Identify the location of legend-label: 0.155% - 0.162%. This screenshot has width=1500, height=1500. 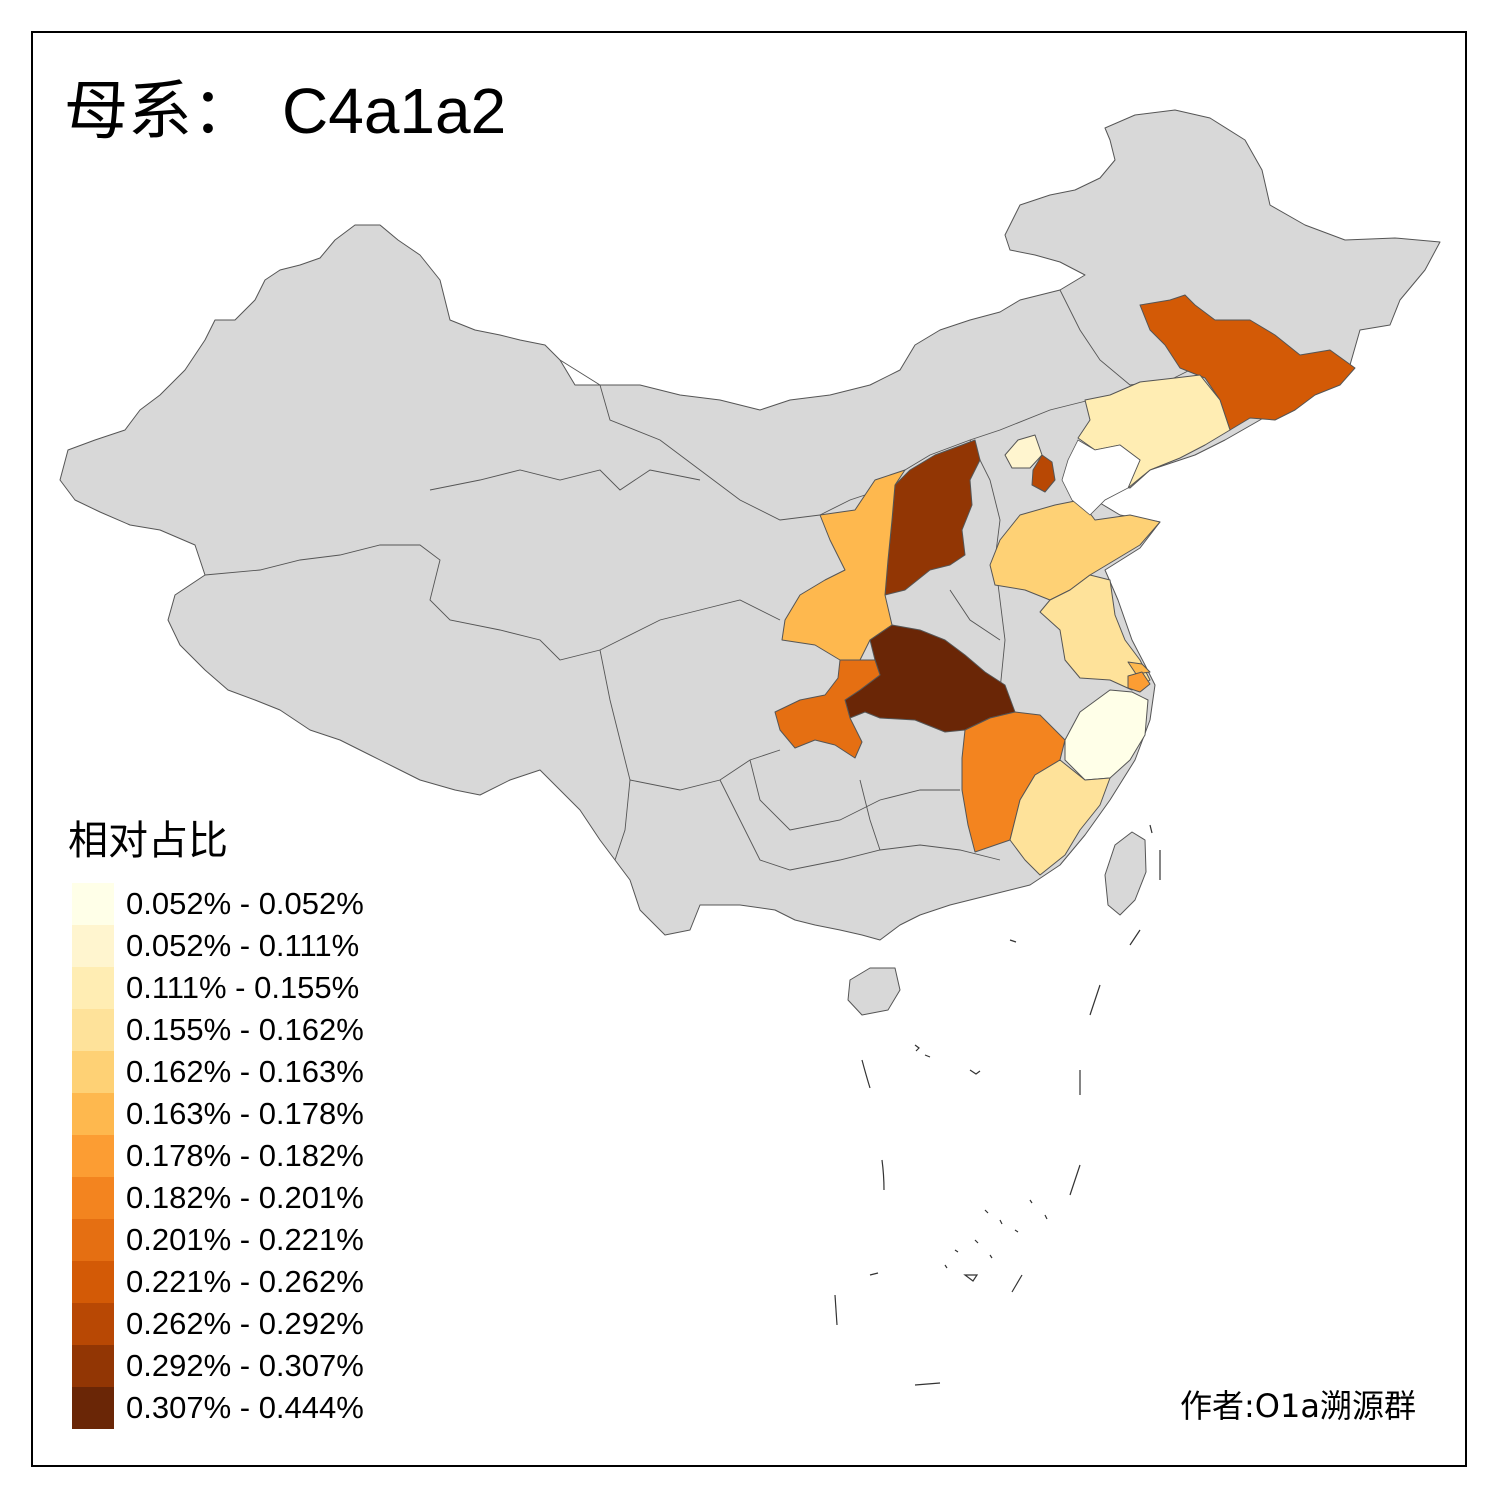
(245, 1029).